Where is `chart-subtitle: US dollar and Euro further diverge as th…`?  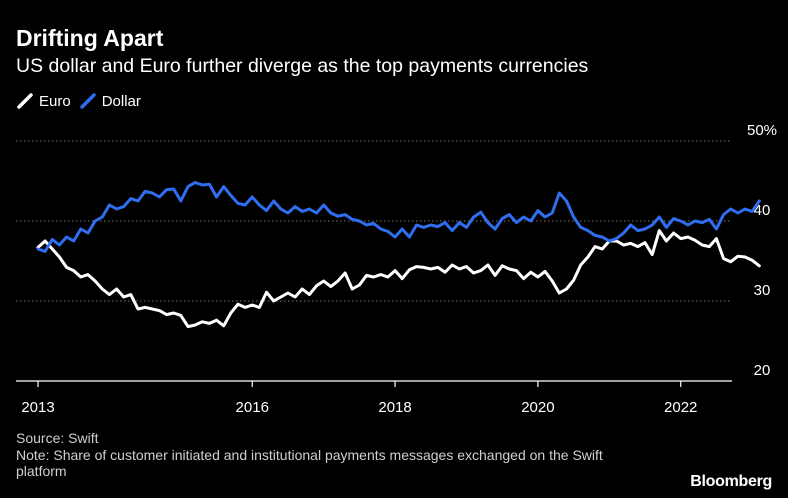 chart-subtitle: US dollar and Euro further diverge as th… is located at coordinates (302, 66).